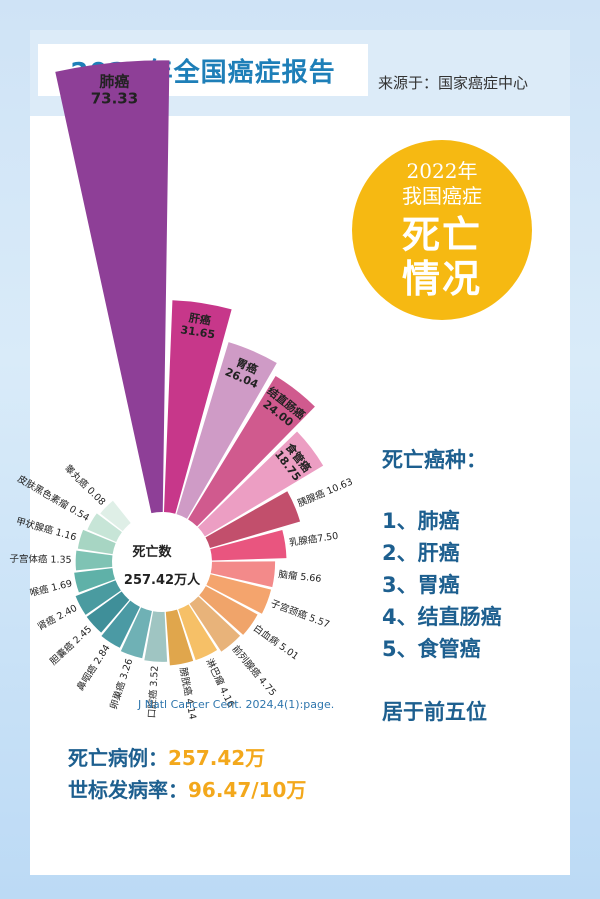 The width and height of the screenshot is (600, 899). I want to click on wedge-label: 前列腺癌 4.75, so click(254, 670).